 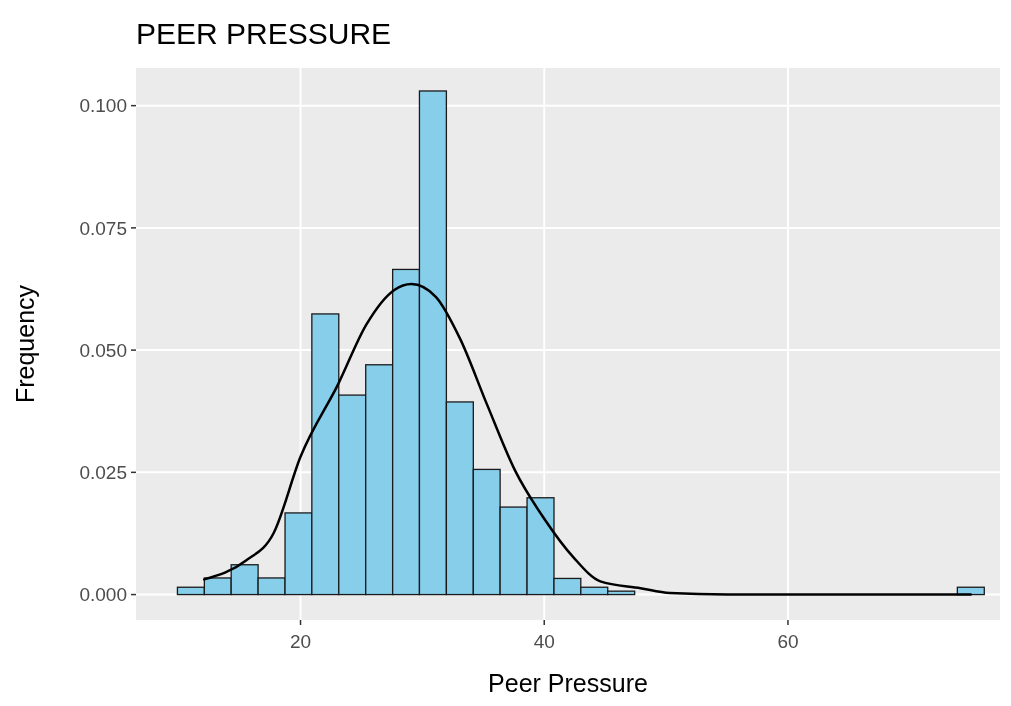 I want to click on y-tick-label: 0.100, so click(x=103, y=106).